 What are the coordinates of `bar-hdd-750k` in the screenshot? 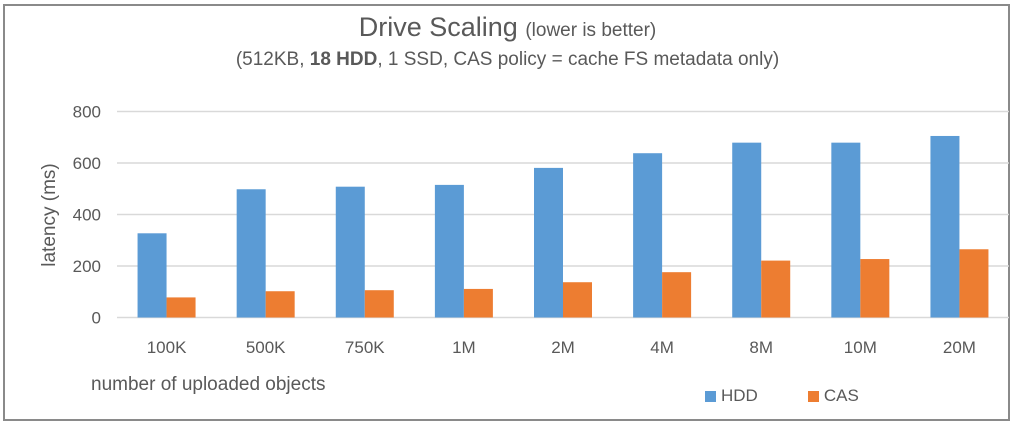 It's located at (350, 252).